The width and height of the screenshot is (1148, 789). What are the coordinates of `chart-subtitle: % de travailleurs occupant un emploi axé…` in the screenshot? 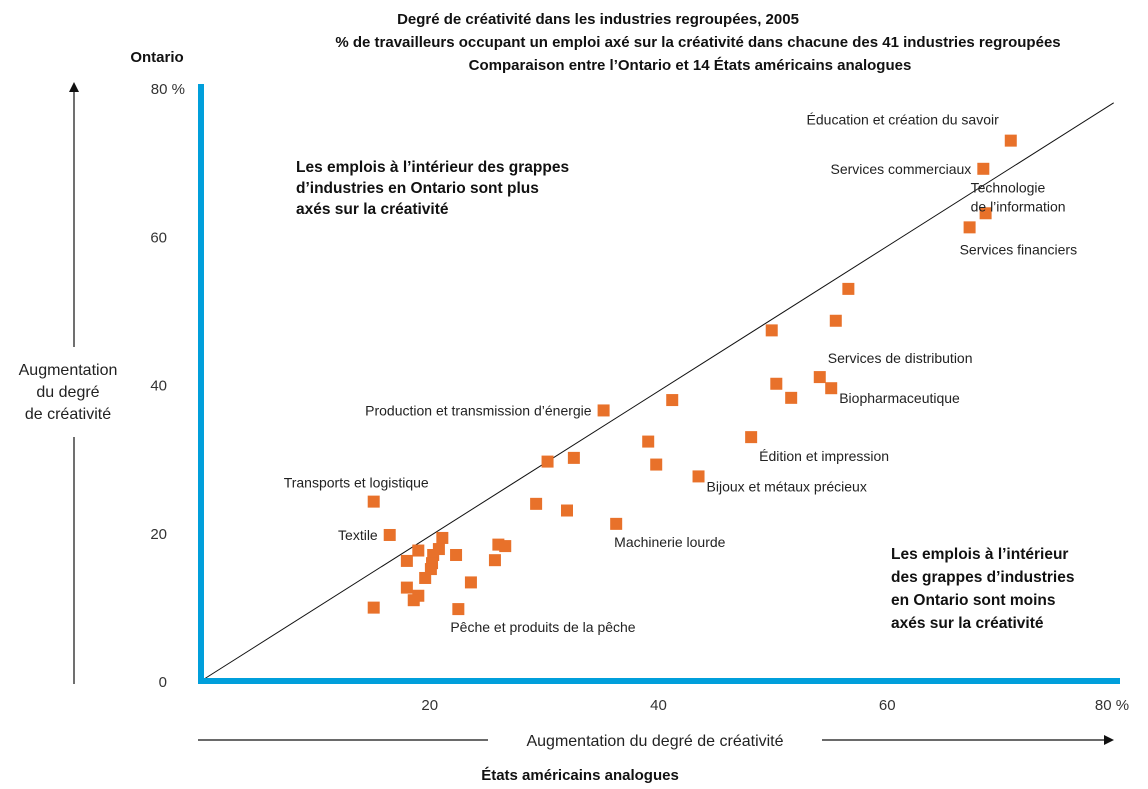 It's located at (697, 42).